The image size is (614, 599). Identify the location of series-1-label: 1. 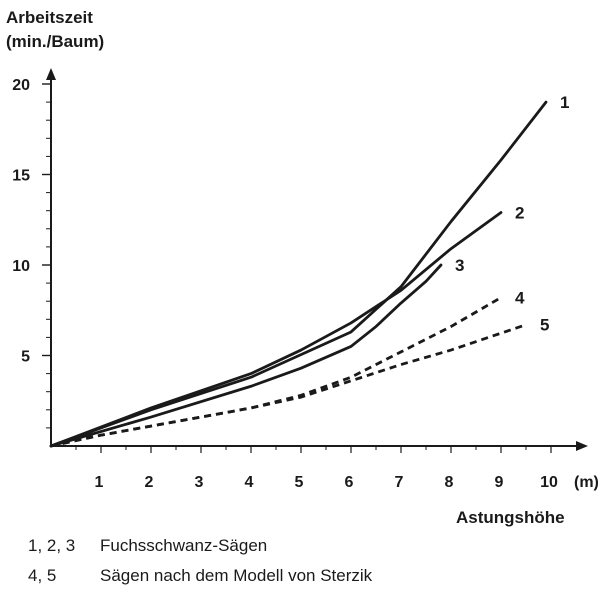
(564, 102).